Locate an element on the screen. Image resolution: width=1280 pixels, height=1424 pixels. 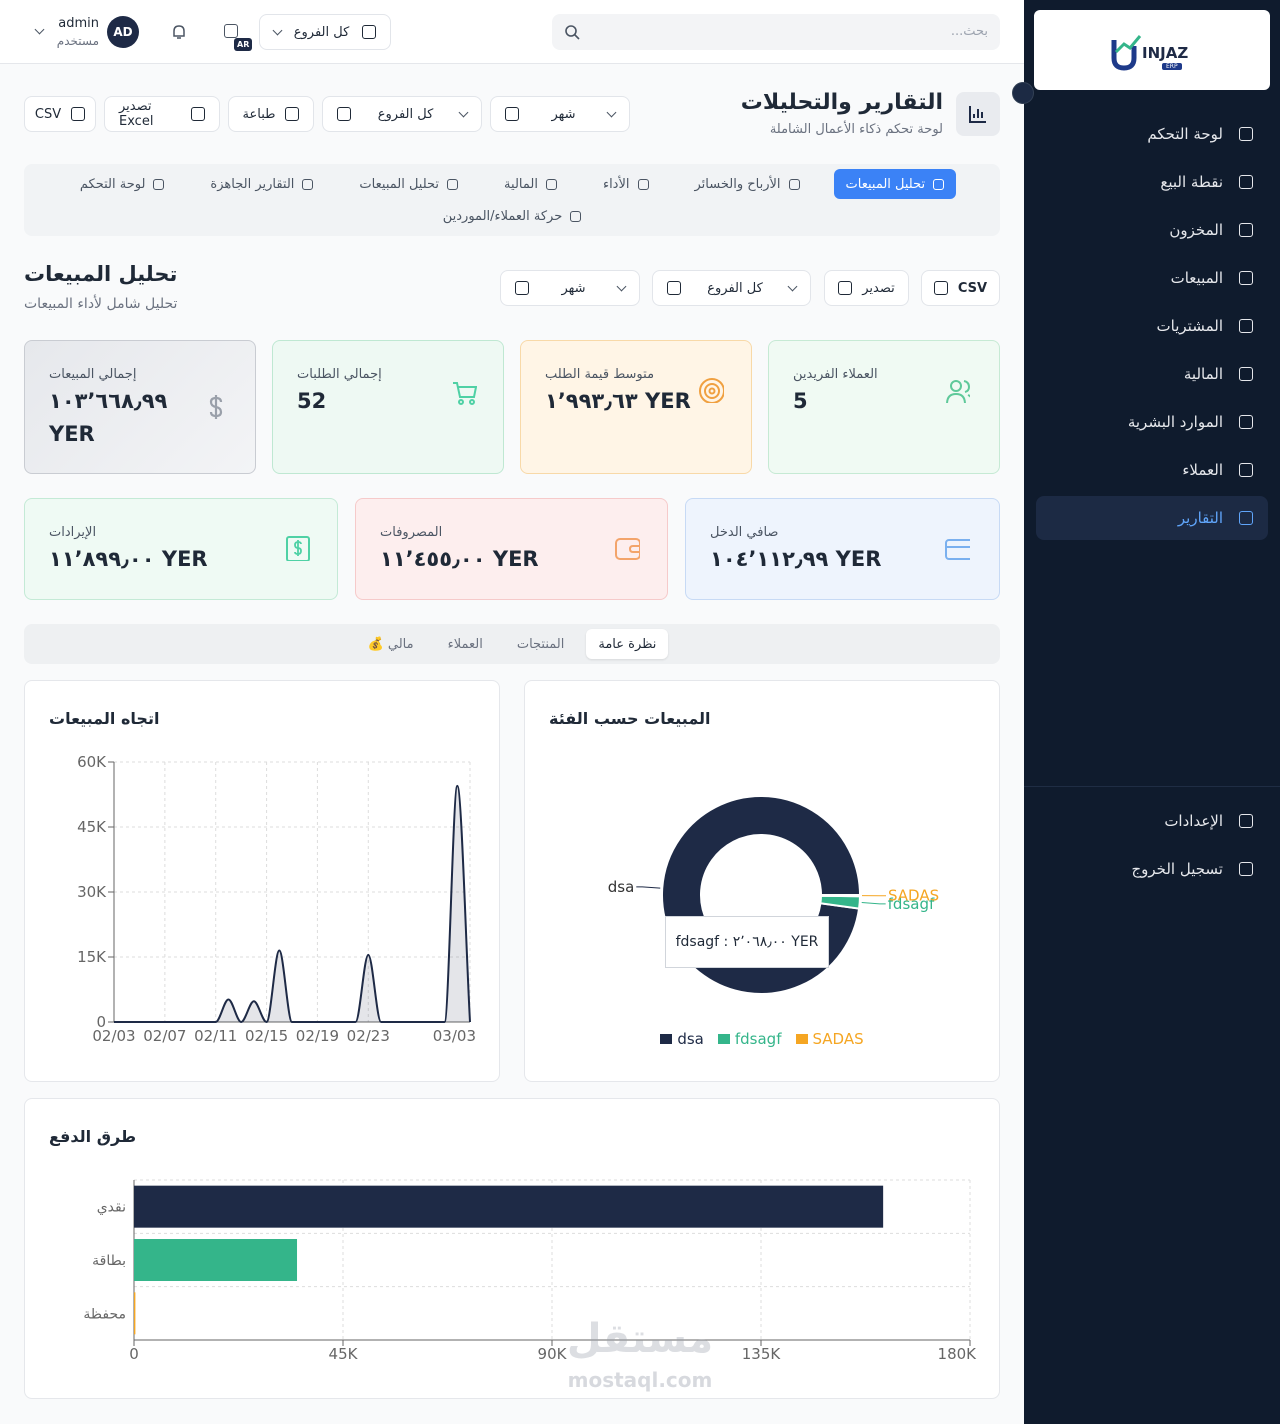
nav-item: العملاء is located at coordinates (1152, 470).